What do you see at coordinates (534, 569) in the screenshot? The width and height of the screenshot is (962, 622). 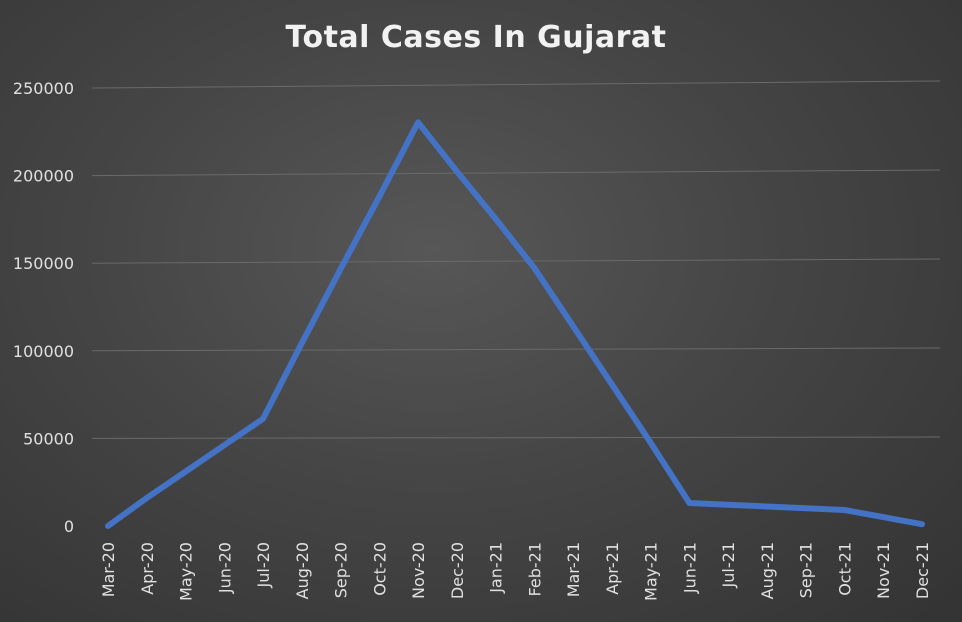 I see `x-tick-label: Feb-21` at bounding box center [534, 569].